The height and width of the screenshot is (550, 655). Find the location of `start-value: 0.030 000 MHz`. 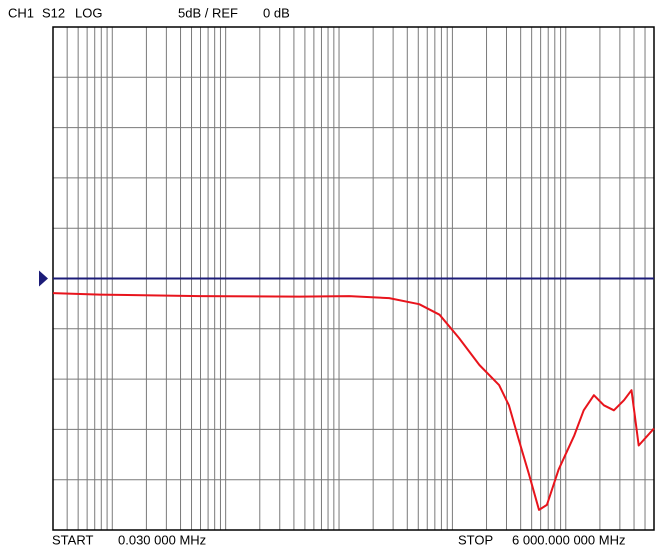

start-value: 0.030 000 MHz is located at coordinates (162, 539).